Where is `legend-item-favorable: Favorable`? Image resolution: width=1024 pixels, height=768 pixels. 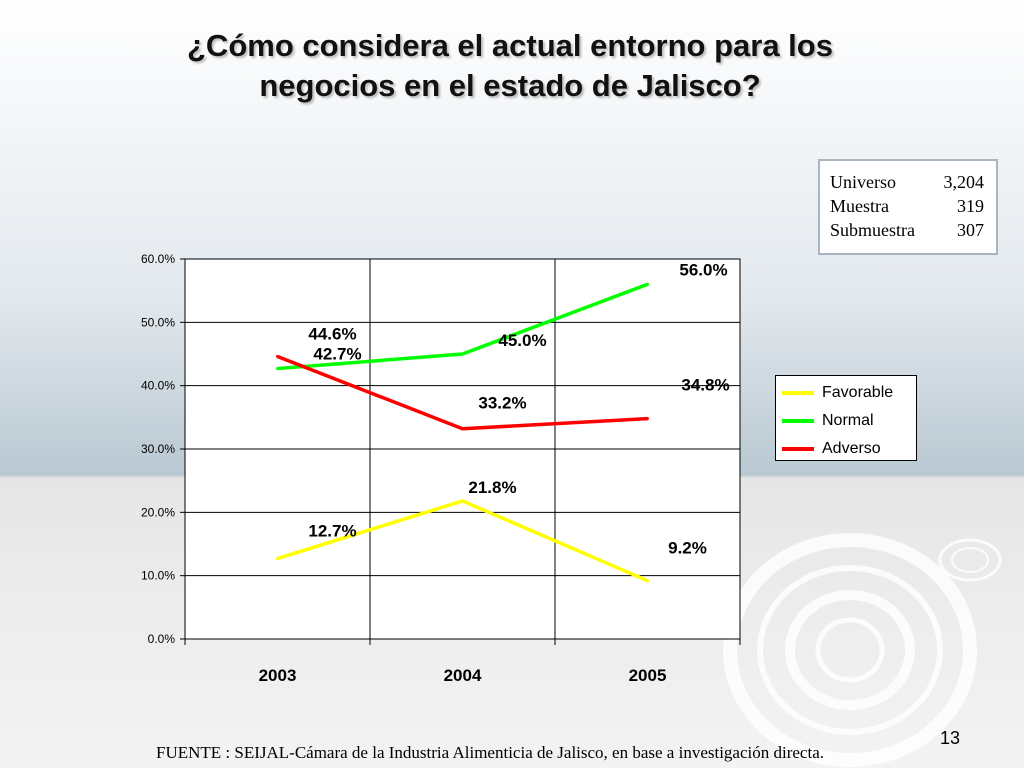
legend-item-favorable: Favorable is located at coordinates (849, 393).